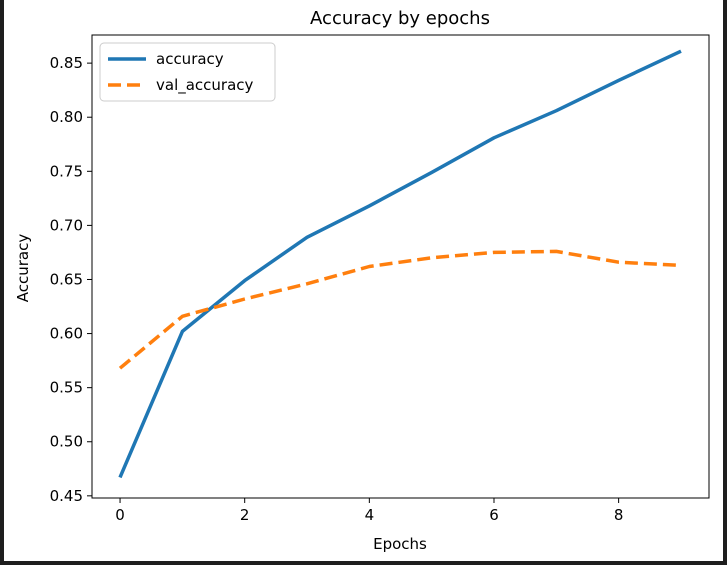  What do you see at coordinates (66, 225) in the screenshot?
I see `y-tick-label: 0.70` at bounding box center [66, 225].